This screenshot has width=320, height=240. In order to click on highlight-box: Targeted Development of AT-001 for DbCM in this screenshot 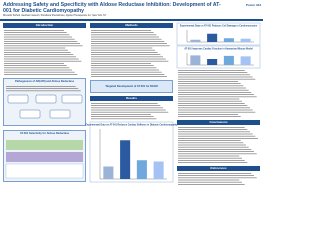, I will do `click(131, 86)`.